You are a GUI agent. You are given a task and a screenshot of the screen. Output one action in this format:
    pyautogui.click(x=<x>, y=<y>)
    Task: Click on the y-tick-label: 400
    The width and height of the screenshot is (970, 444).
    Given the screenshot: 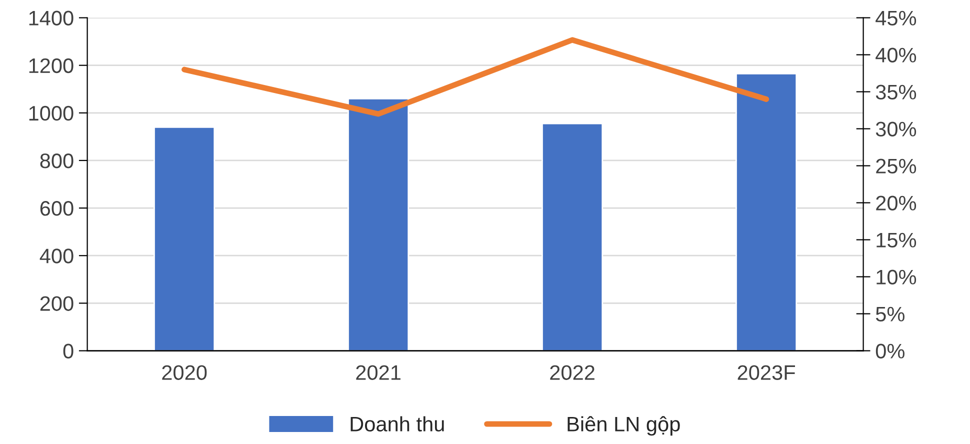 What is the action you would take?
    pyautogui.click(x=57, y=256)
    